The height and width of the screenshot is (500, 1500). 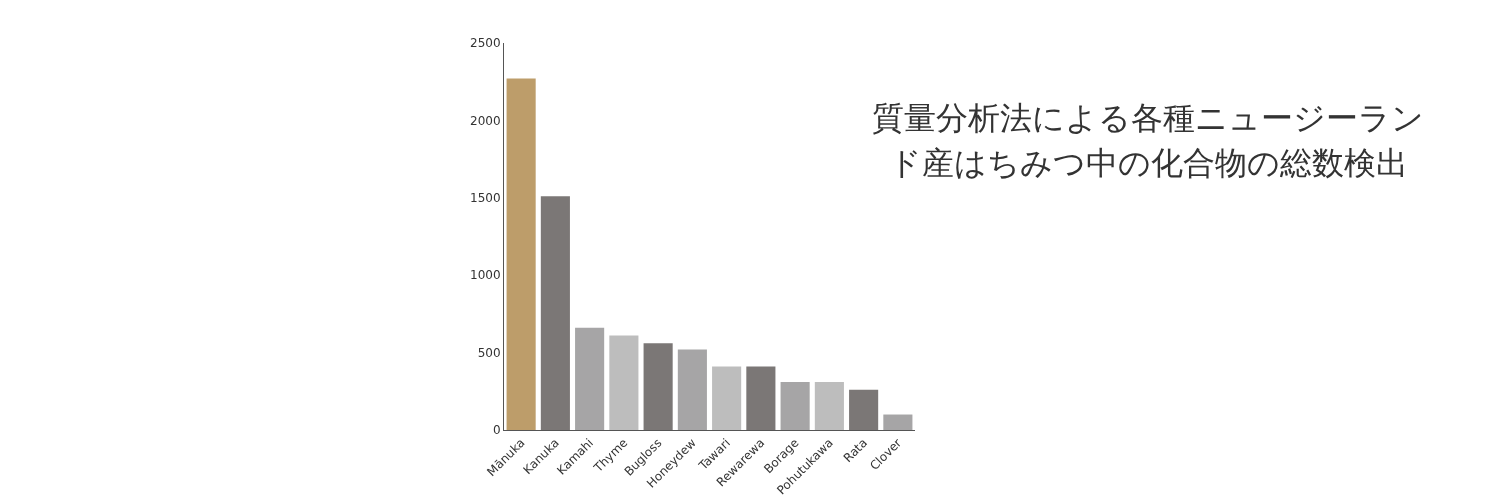 What do you see at coordinates (485, 275) in the screenshot?
I see `y-tick-label: 1000` at bounding box center [485, 275].